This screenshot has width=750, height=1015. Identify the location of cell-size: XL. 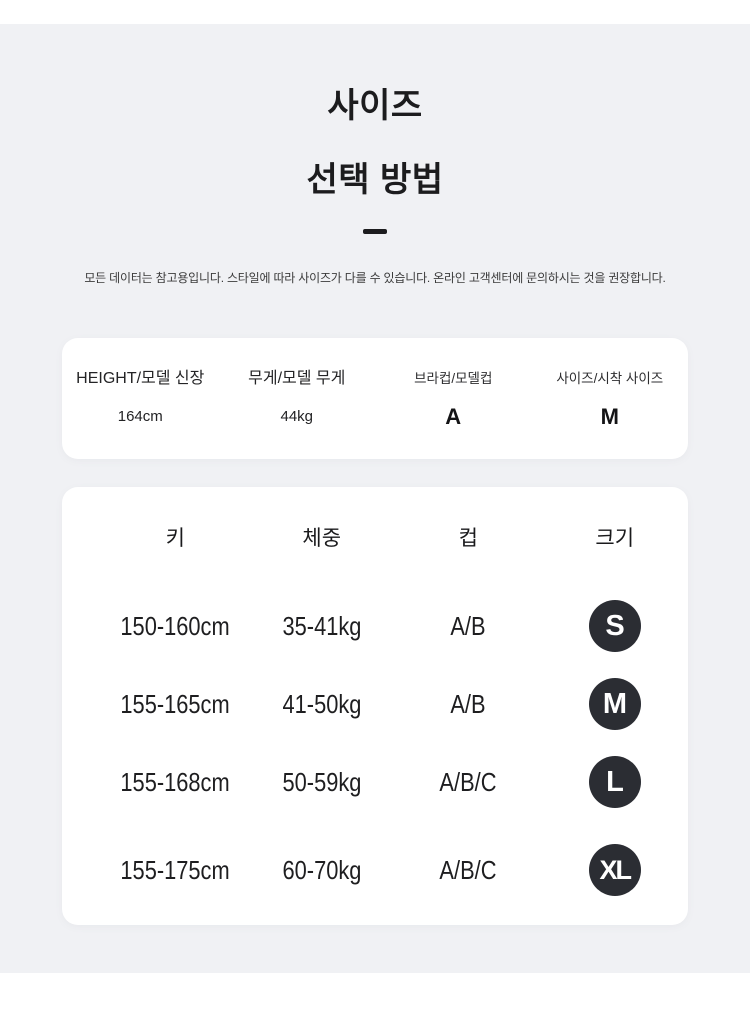
(615, 870).